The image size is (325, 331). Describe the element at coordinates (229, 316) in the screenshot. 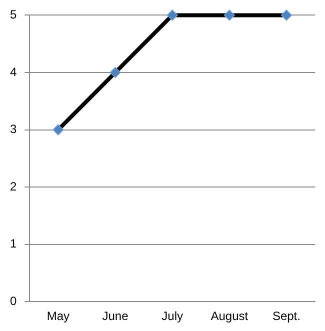

I see `x-tick-label: August` at that location.